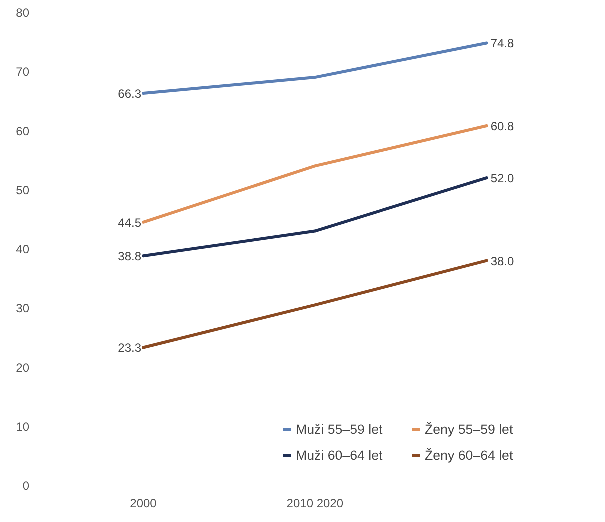  Describe the element at coordinates (23, 309) in the screenshot. I see `y-tick-label: 30` at that location.